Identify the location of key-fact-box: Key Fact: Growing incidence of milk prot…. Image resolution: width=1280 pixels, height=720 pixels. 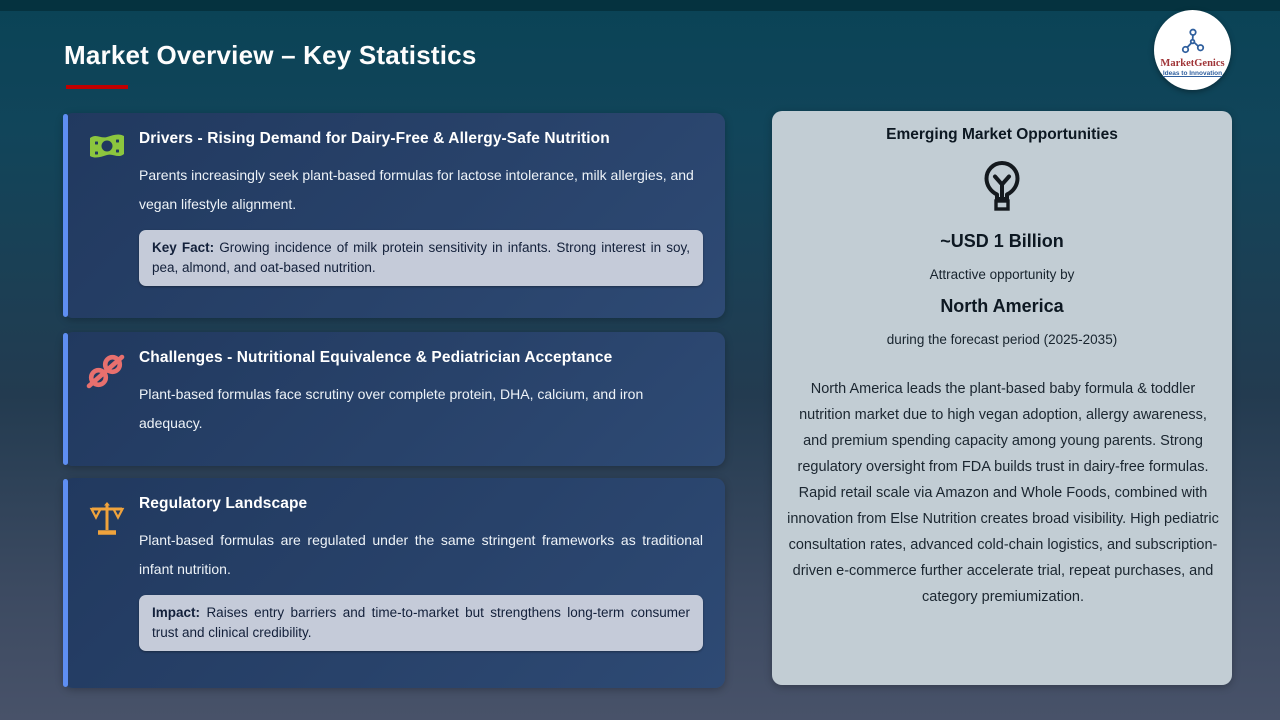
(421, 258).